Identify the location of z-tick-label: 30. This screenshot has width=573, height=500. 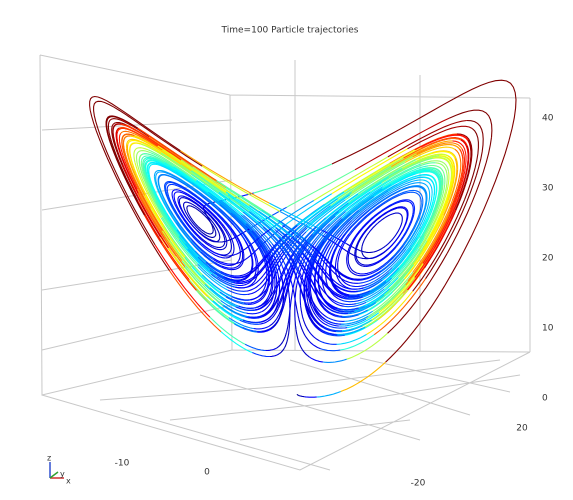
(548, 189).